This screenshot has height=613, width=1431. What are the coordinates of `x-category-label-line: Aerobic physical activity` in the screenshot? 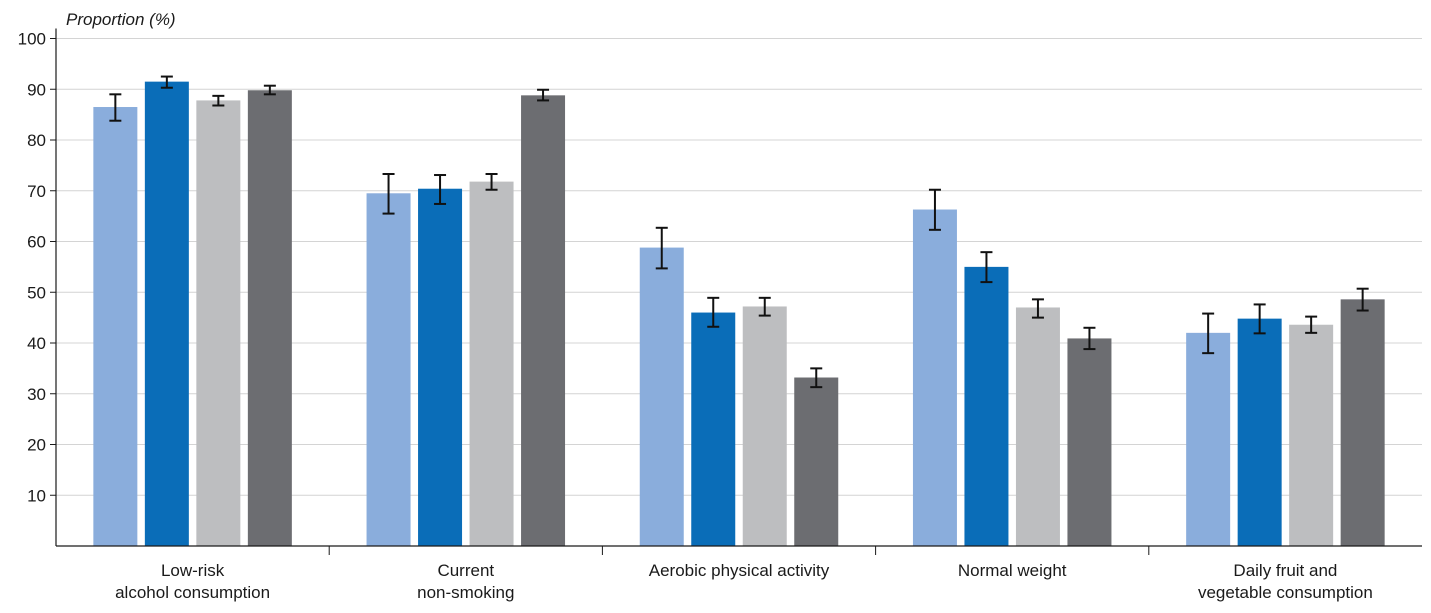 It's located at (739, 570).